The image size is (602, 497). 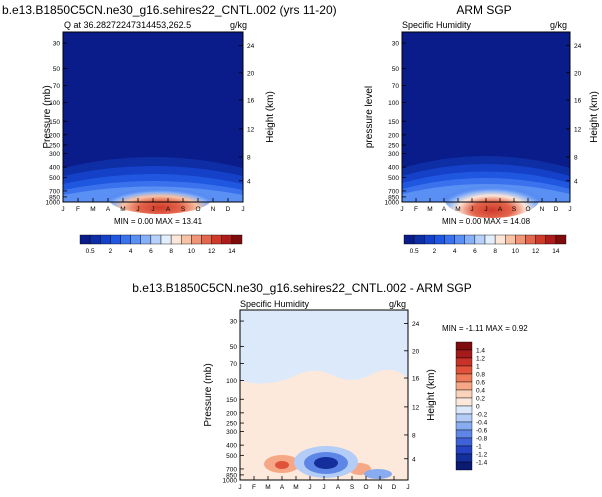 What do you see at coordinates (514, 209) in the screenshot?
I see `p2-xtick-label: S` at bounding box center [514, 209].